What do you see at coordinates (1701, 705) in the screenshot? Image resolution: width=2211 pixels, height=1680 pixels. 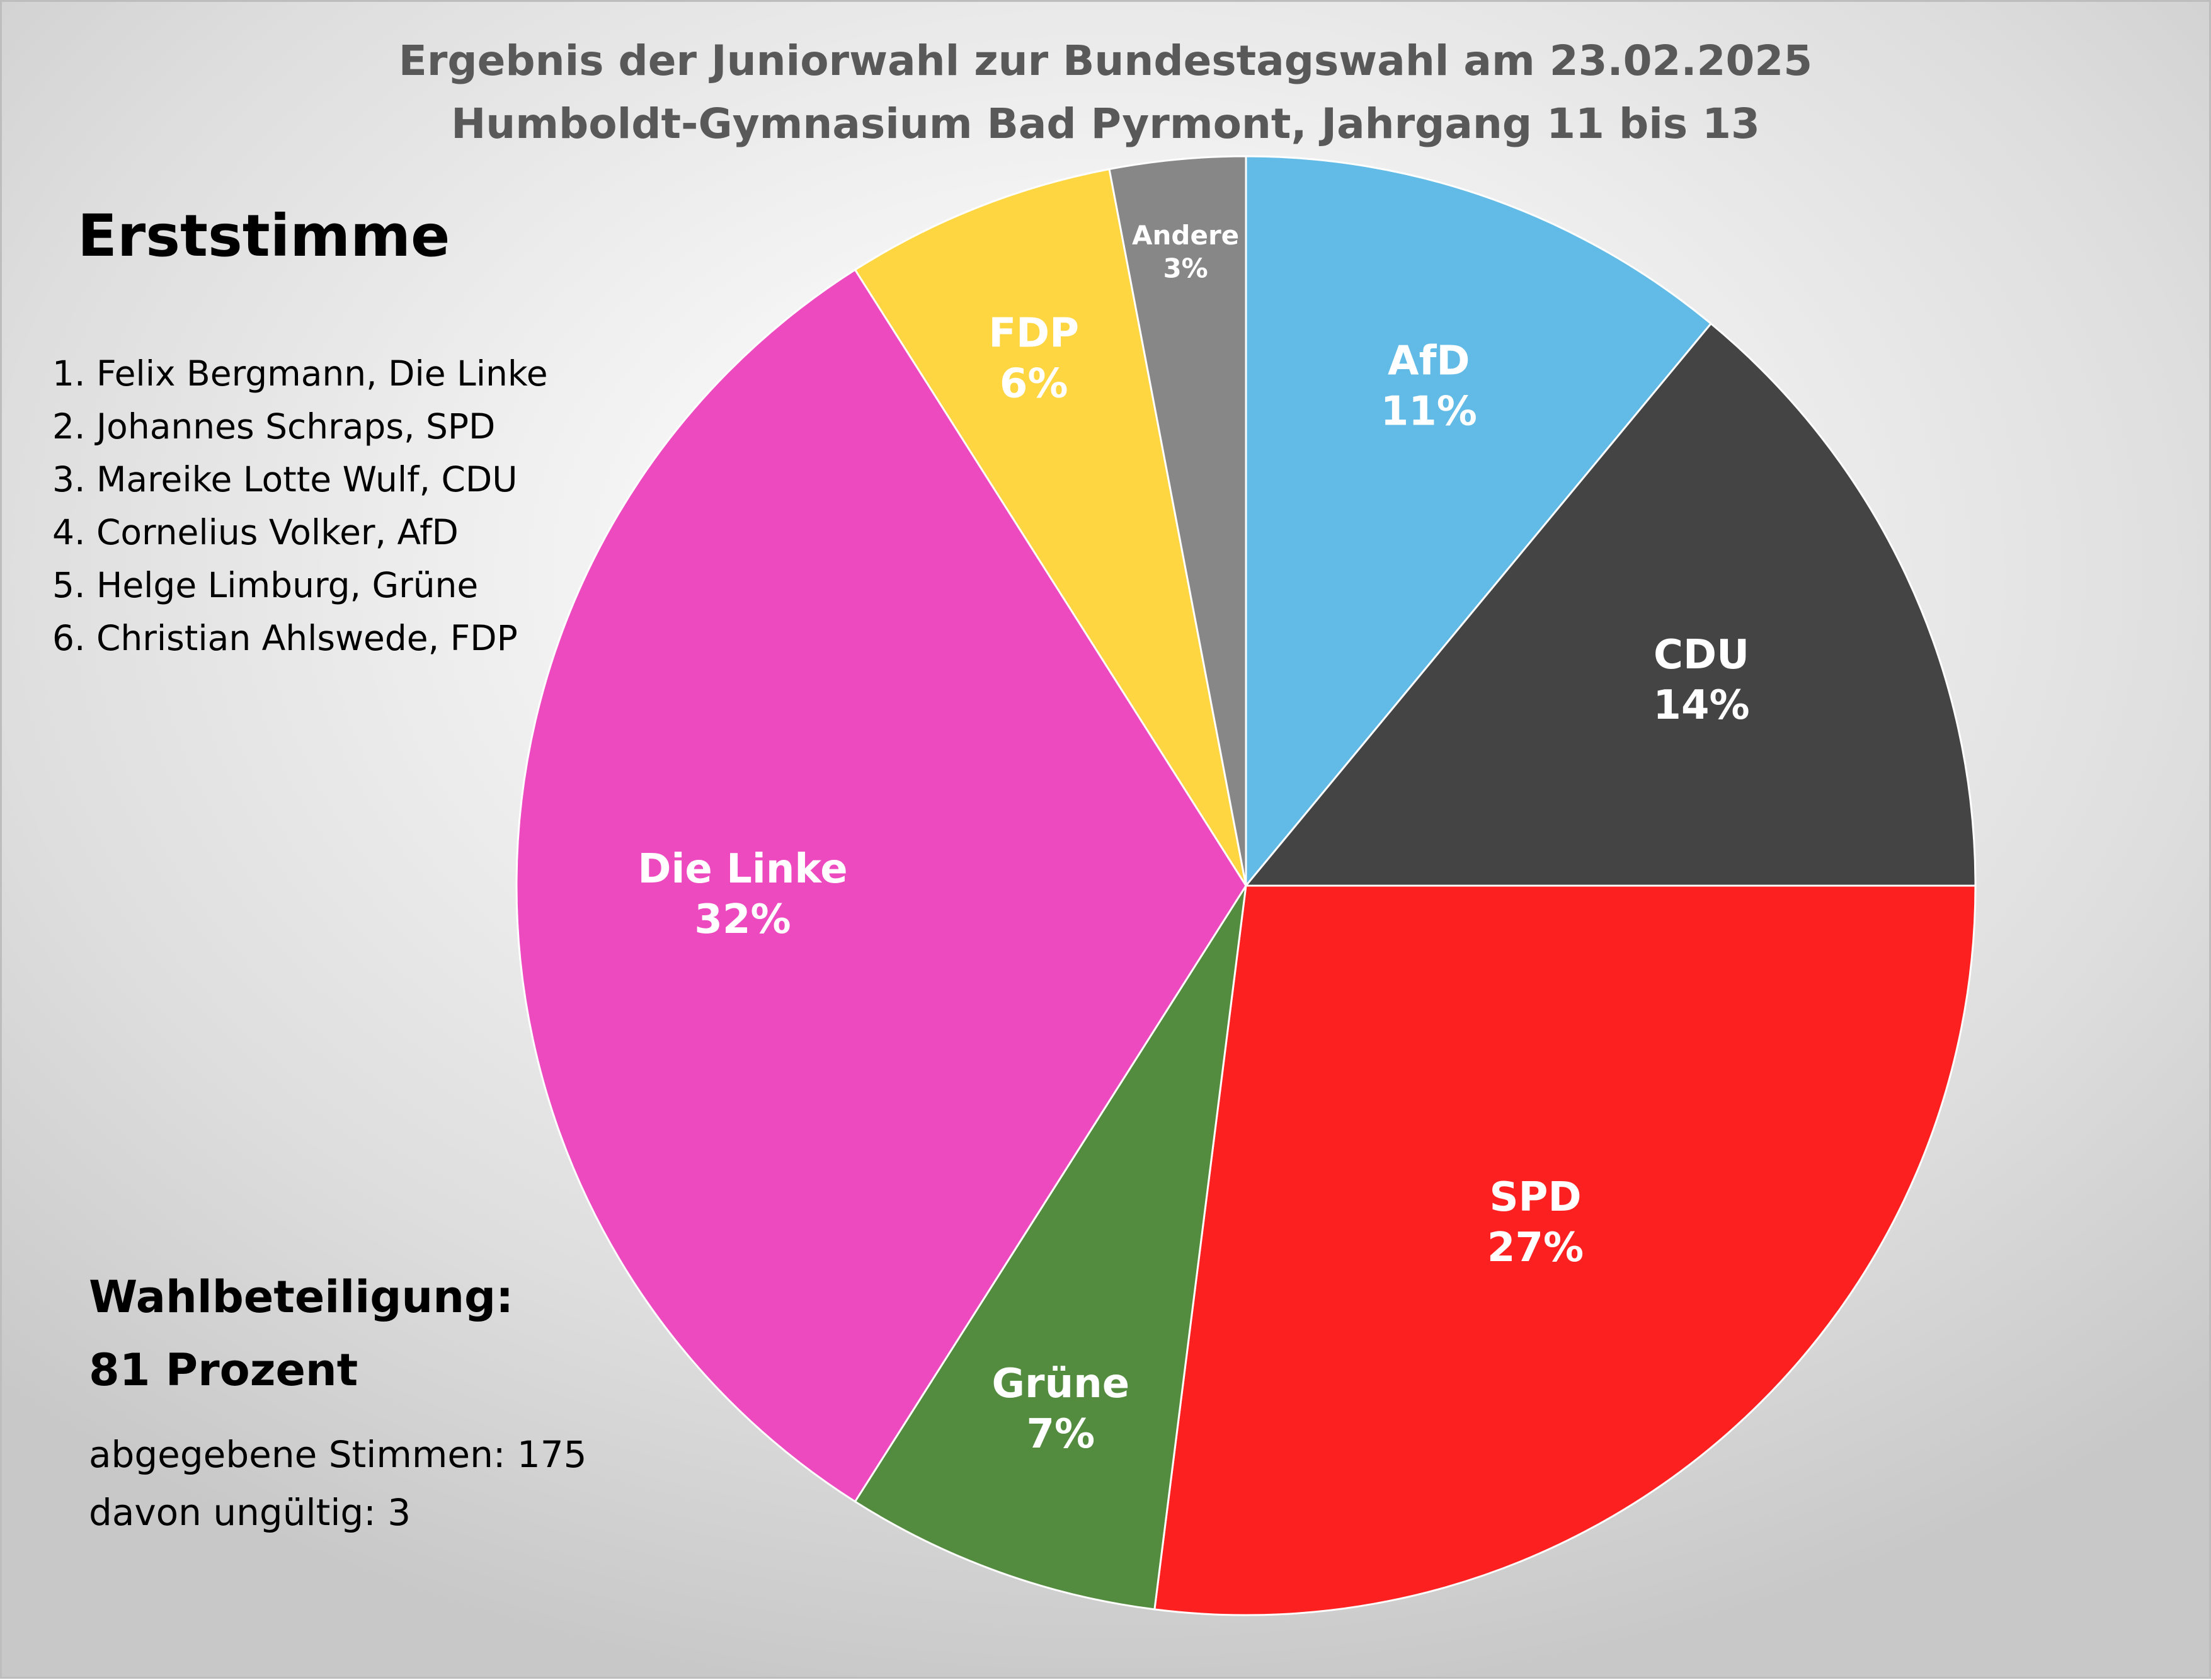 I see `slice-value-label: 14%` at bounding box center [1701, 705].